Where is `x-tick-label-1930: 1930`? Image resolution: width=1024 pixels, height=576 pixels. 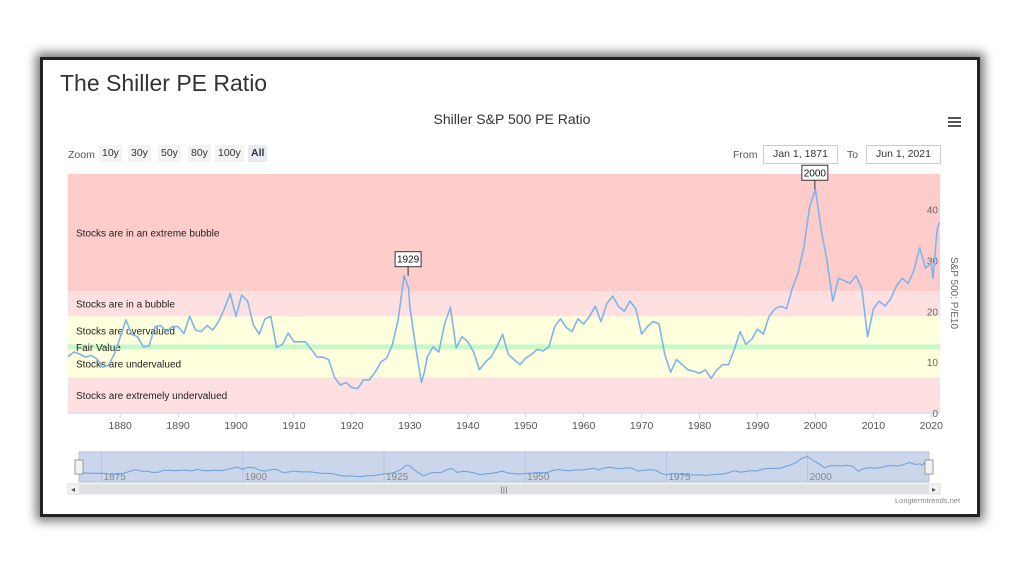 x-tick-label-1930: 1930 is located at coordinates (410, 426).